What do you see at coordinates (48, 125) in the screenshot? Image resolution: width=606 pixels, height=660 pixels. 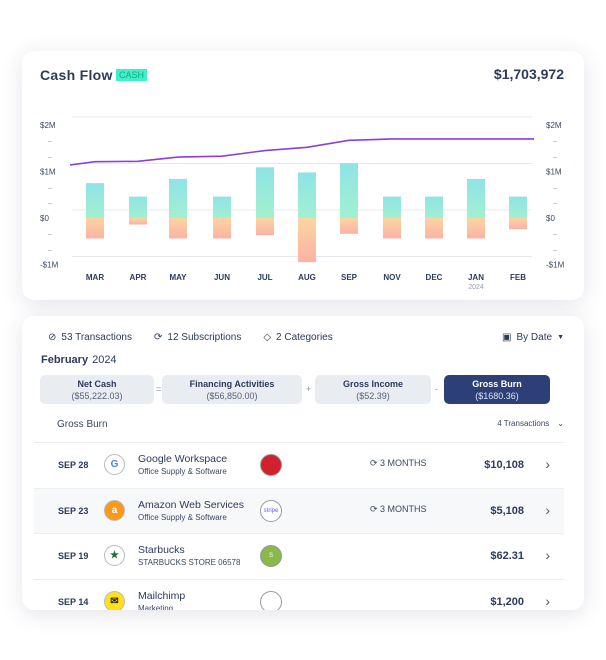 I see `y-tick-label-left: $2M` at bounding box center [48, 125].